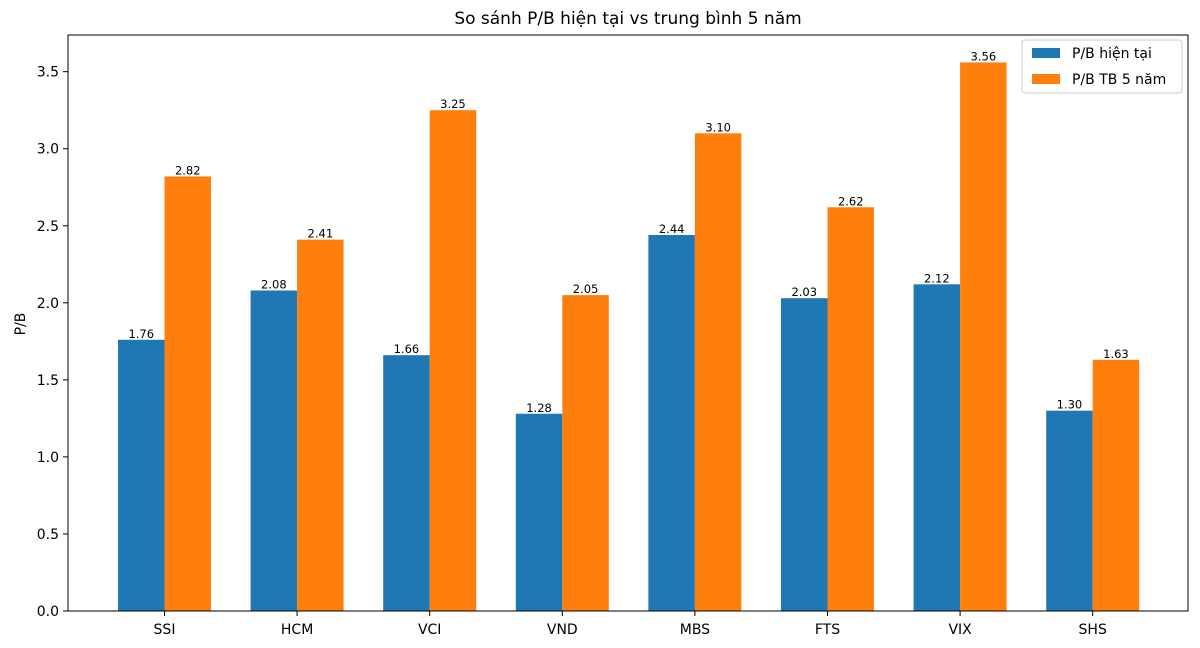  Describe the element at coordinates (562, 630) in the screenshot. I see `x-tick-label-vnd: VND` at that location.